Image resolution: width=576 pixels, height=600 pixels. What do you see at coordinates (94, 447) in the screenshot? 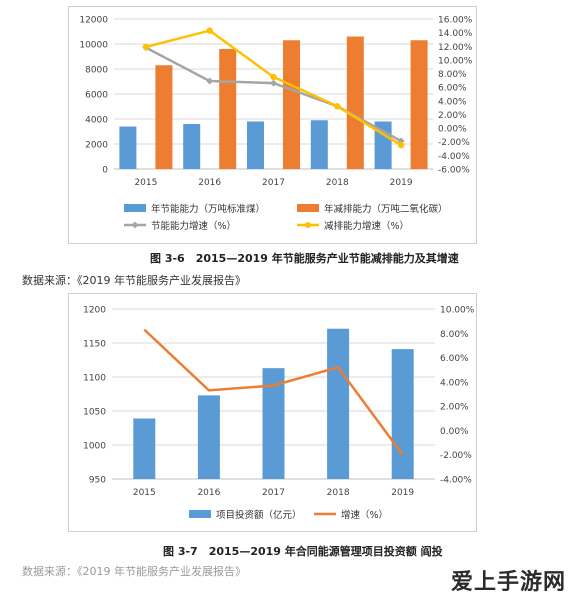
I see `y-tick-label: 1000` at bounding box center [94, 447].